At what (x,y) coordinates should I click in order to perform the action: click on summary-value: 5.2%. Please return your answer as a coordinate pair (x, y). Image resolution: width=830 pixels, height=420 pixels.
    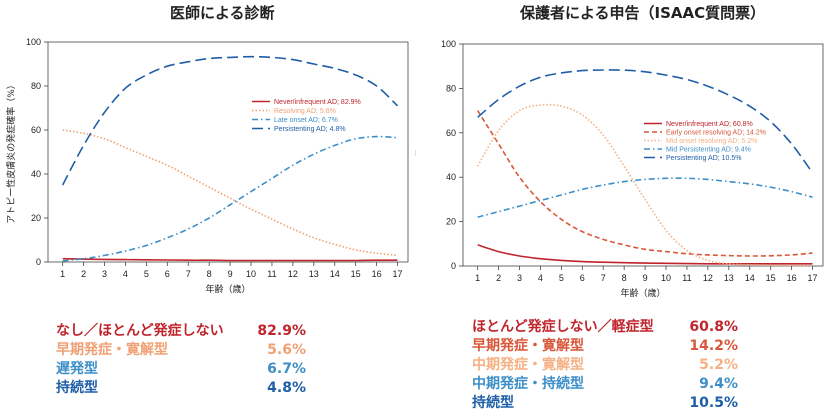
    Looking at the image, I should click on (718, 365).